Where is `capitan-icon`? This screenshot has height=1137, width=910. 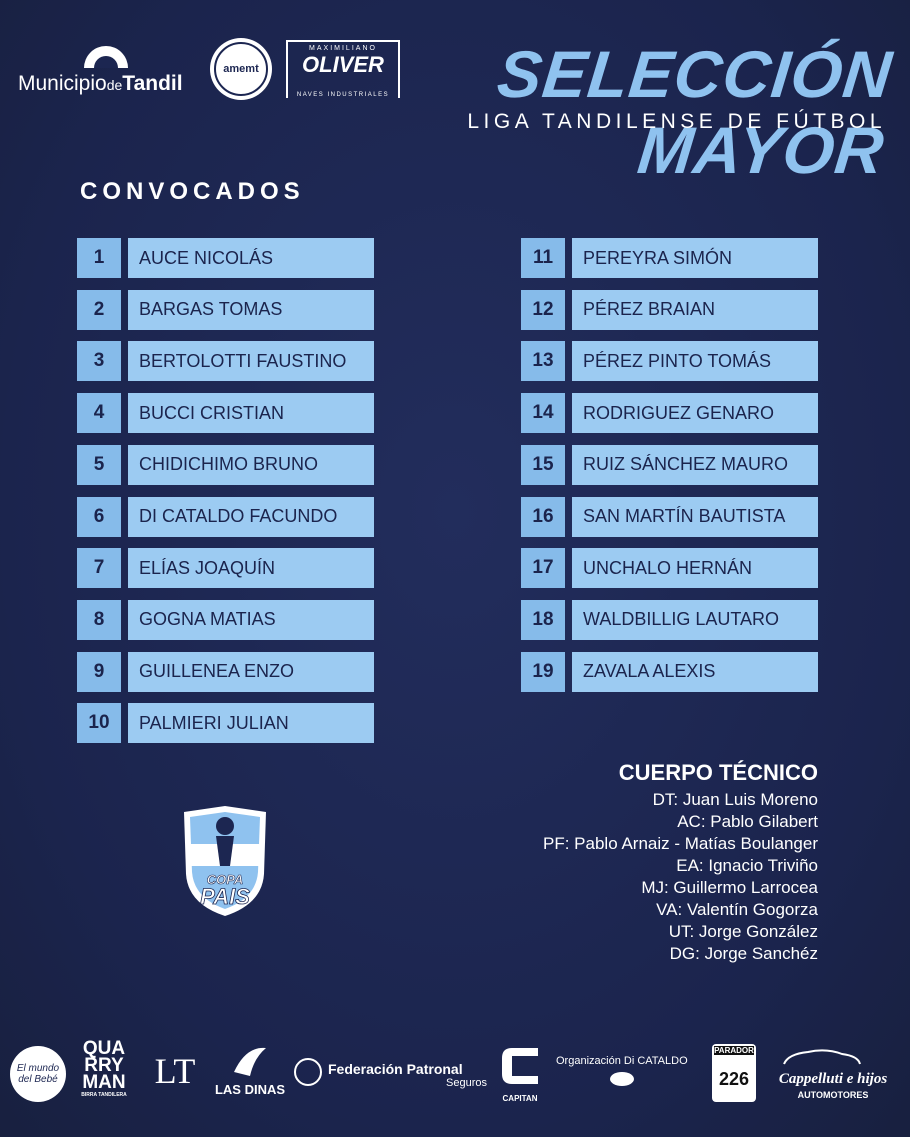 capitan-icon is located at coordinates (520, 1066).